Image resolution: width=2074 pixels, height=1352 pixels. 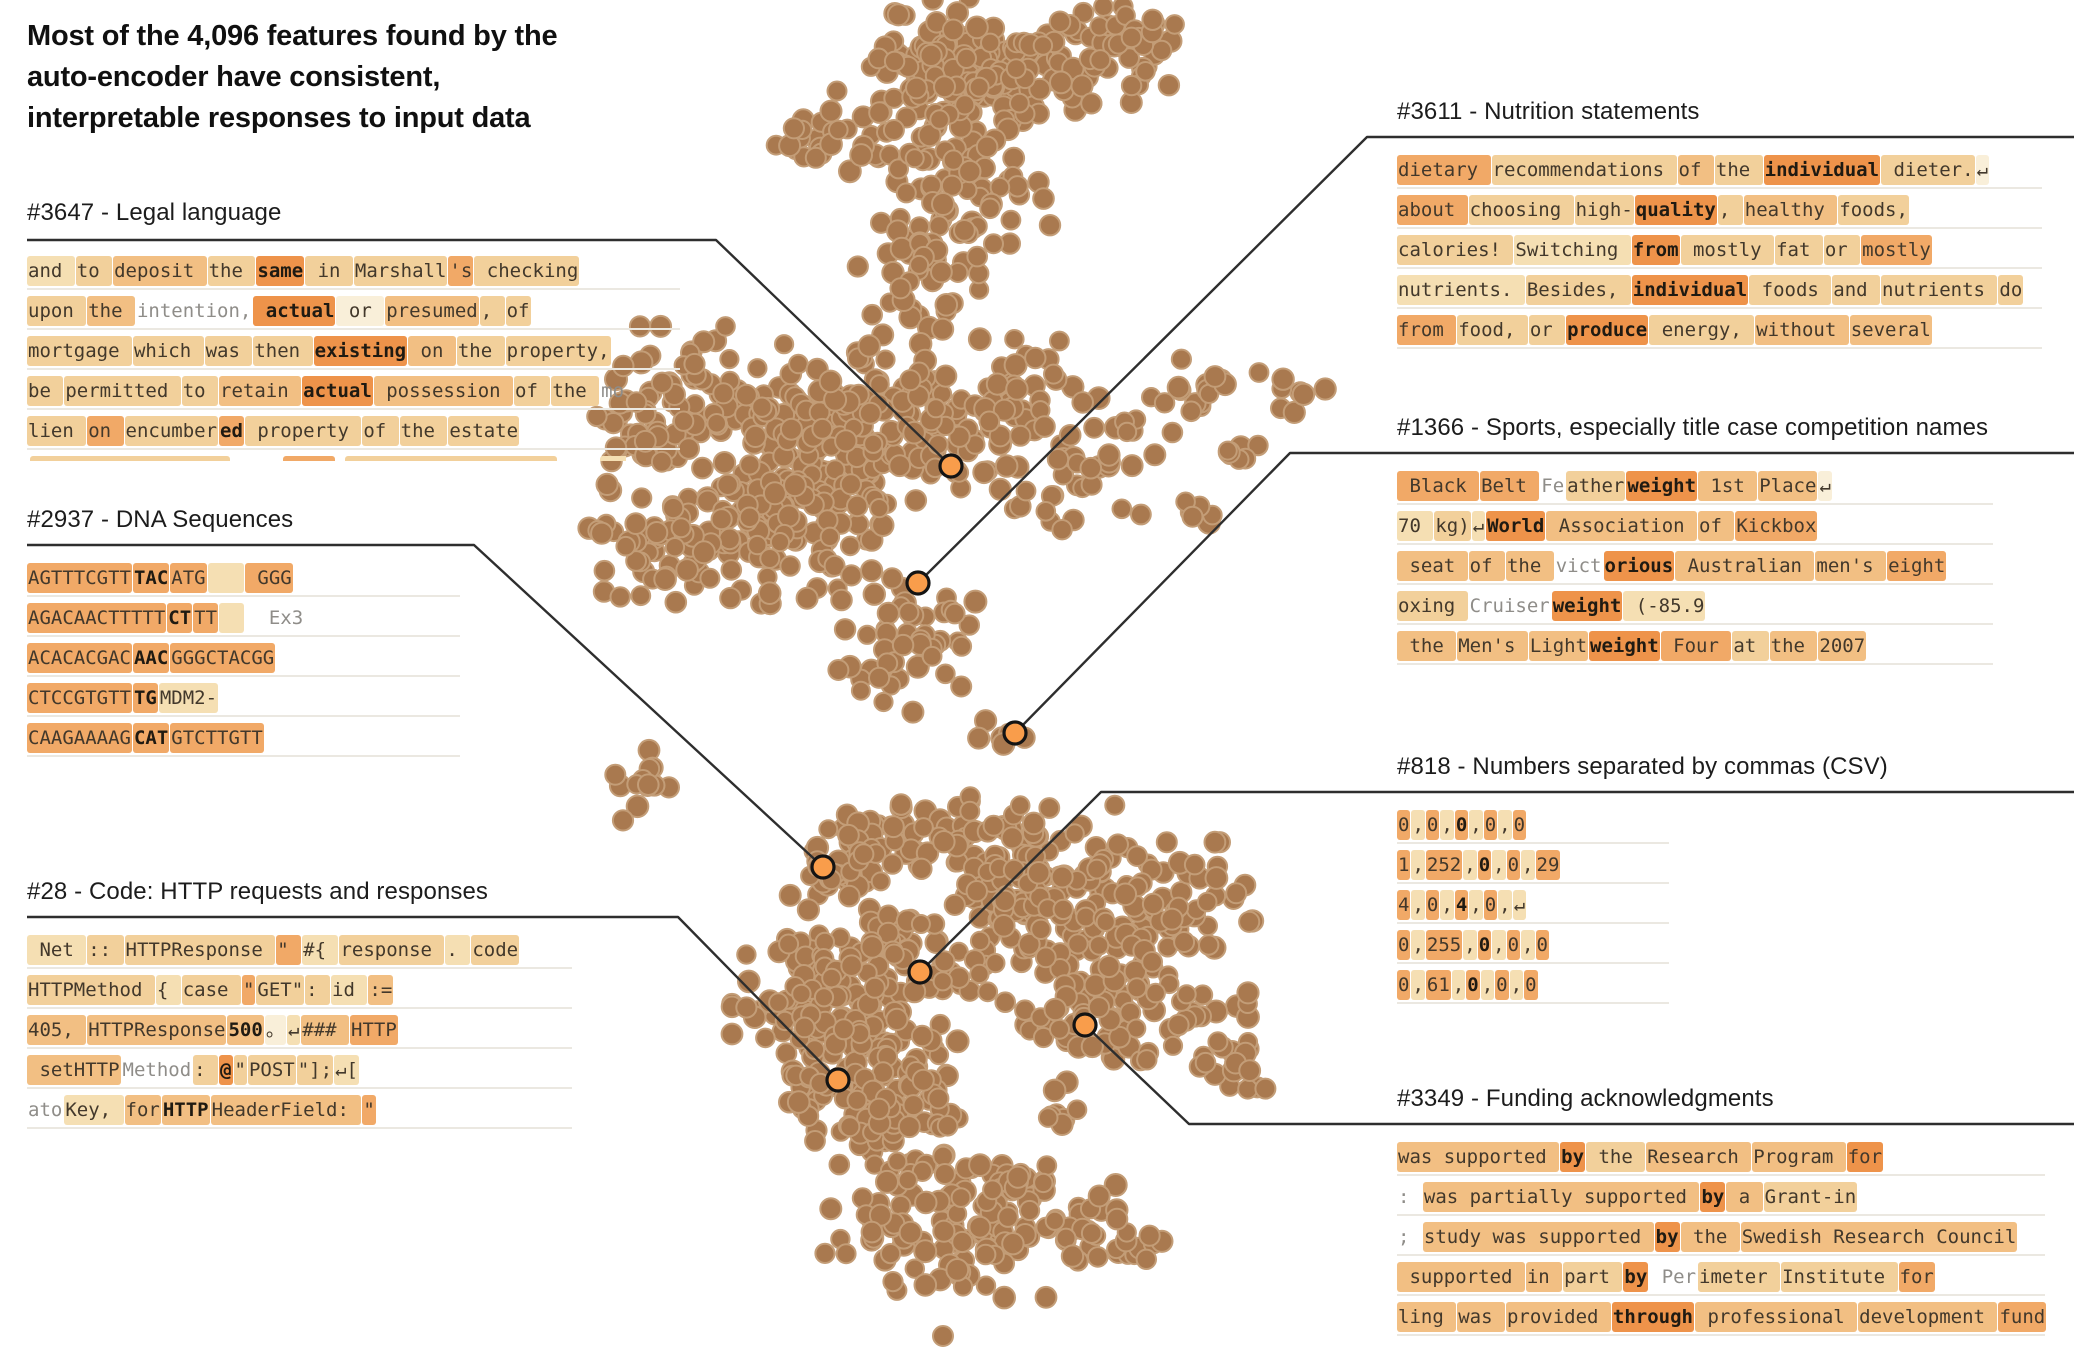 What do you see at coordinates (1695, 170) in the screenshot?
I see `token: of` at bounding box center [1695, 170].